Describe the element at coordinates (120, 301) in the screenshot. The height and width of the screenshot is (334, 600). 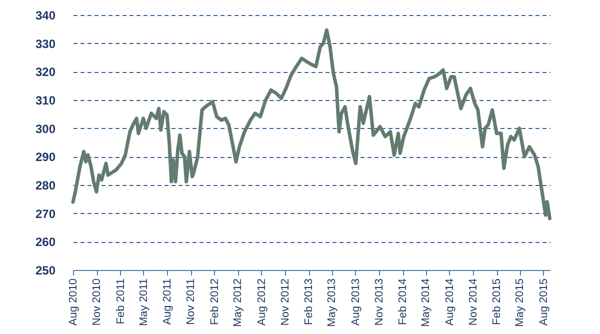
I see `x-tick-label: Feb 2011` at that location.